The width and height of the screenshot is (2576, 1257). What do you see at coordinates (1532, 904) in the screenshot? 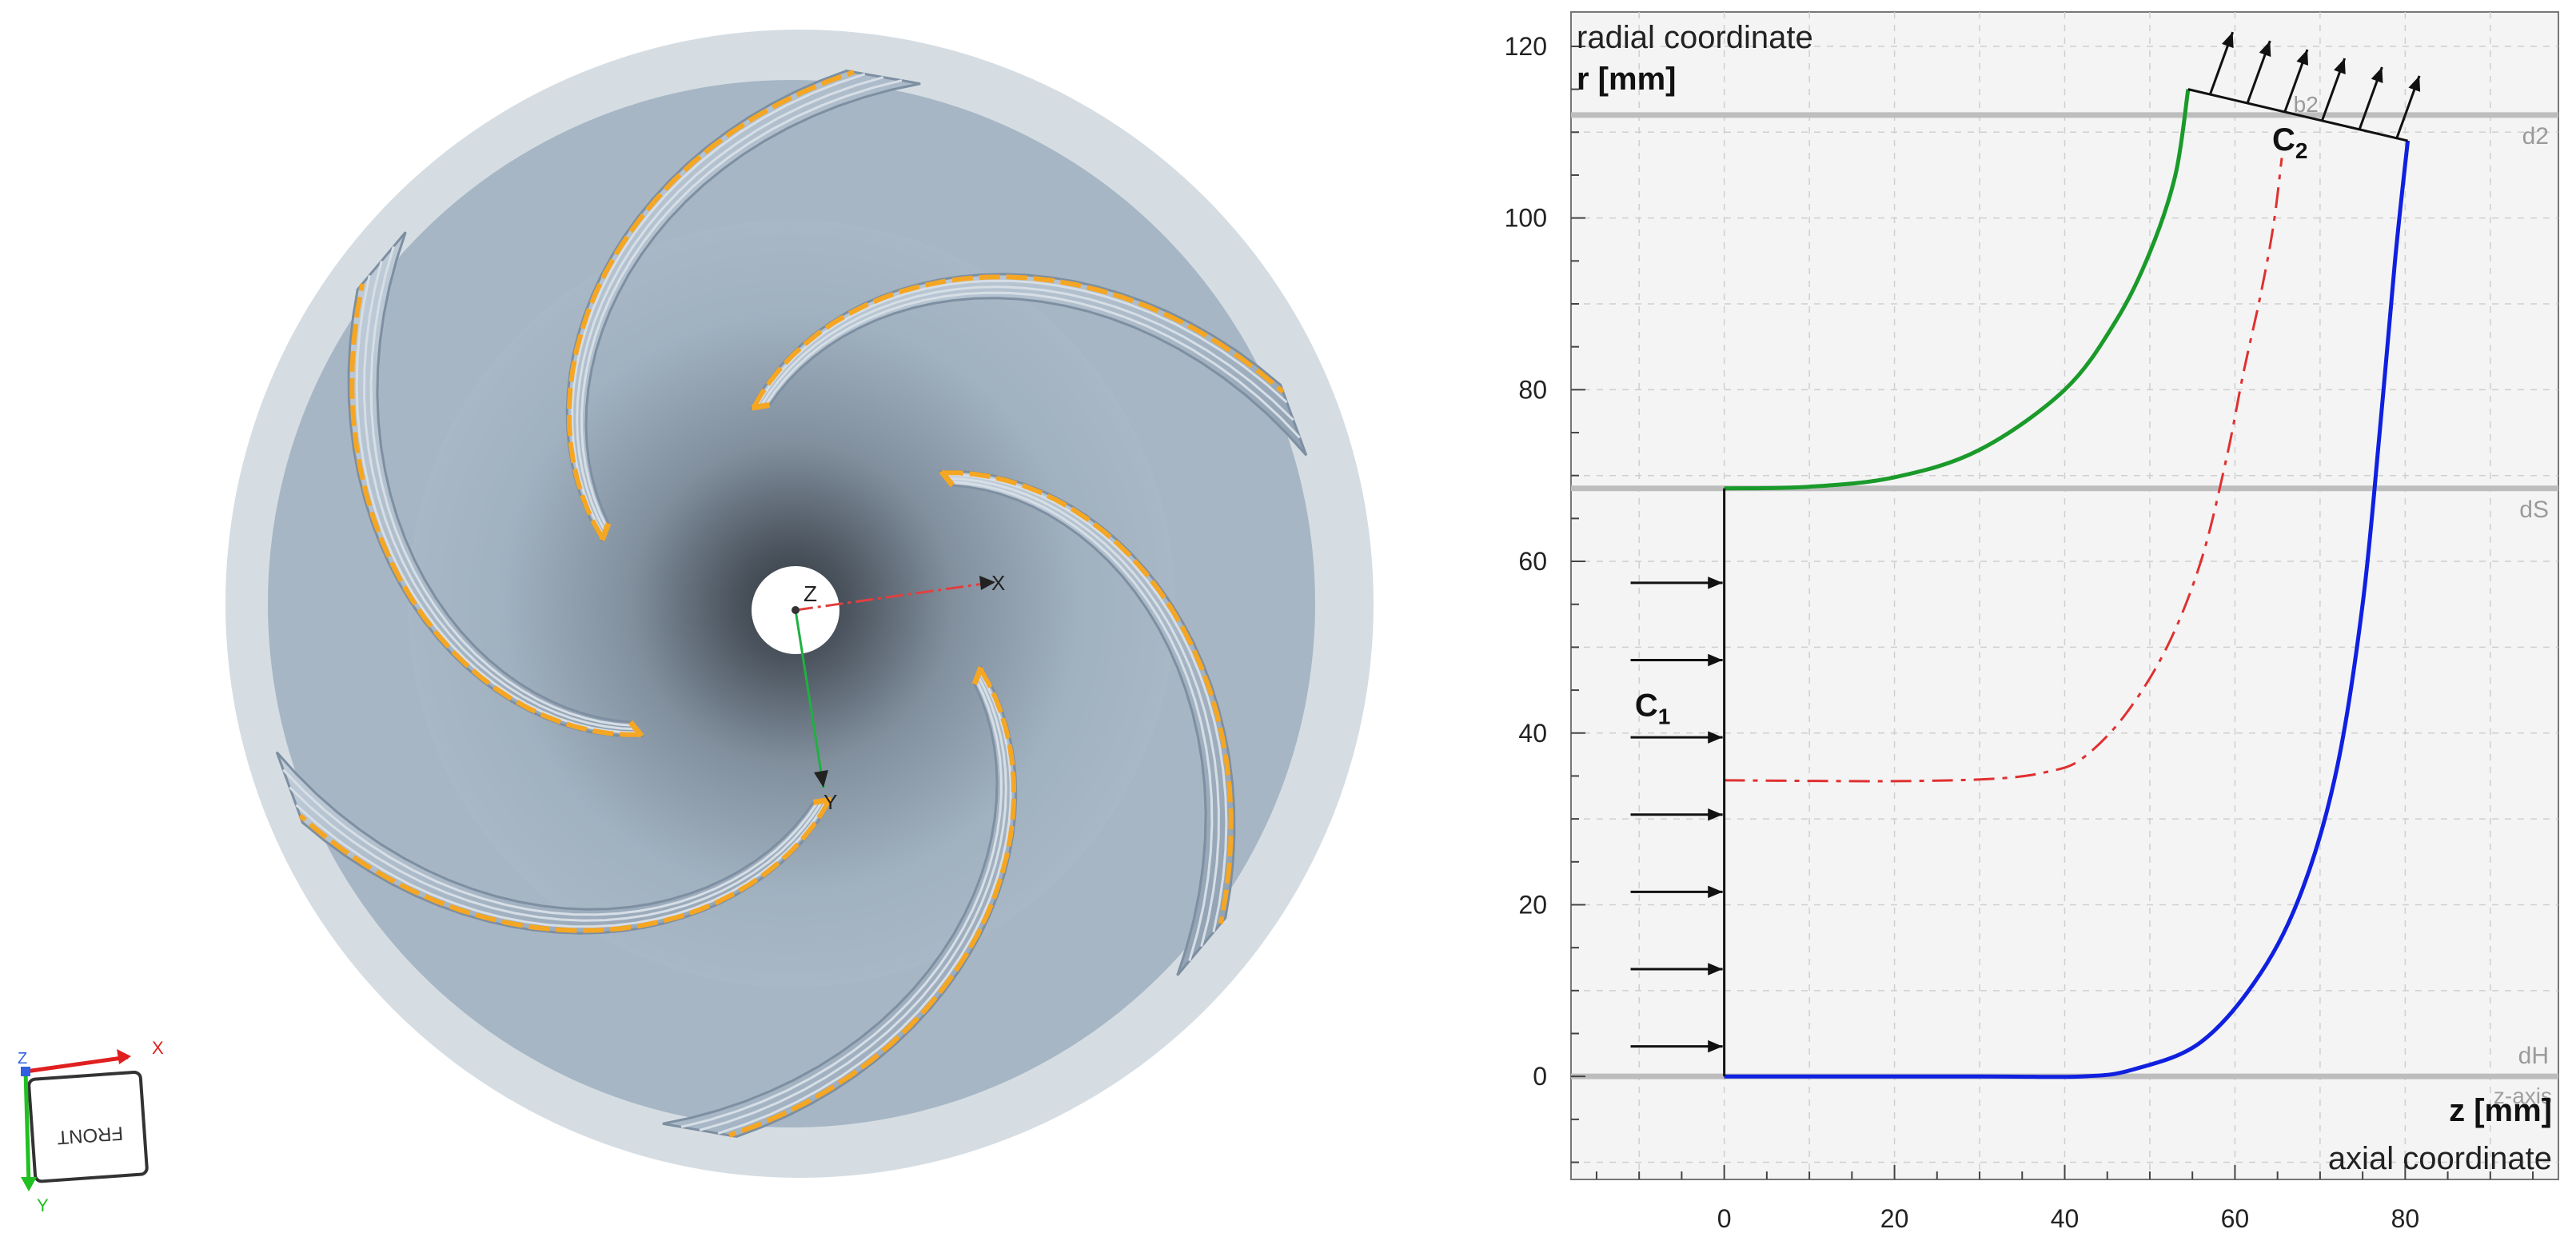
I see `y-tick-label: 20` at bounding box center [1532, 904].